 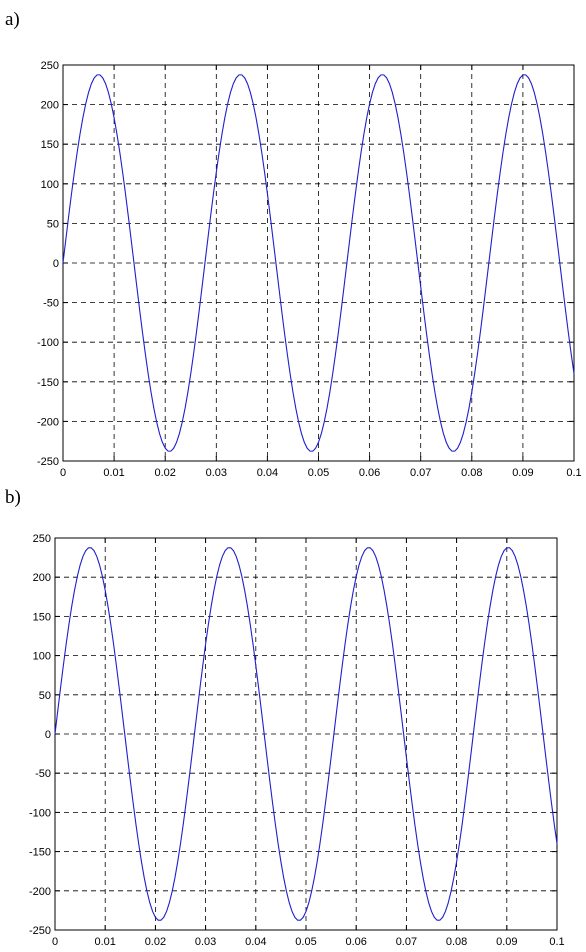 I want to click on panel-b-label: b), so click(x=13, y=497).